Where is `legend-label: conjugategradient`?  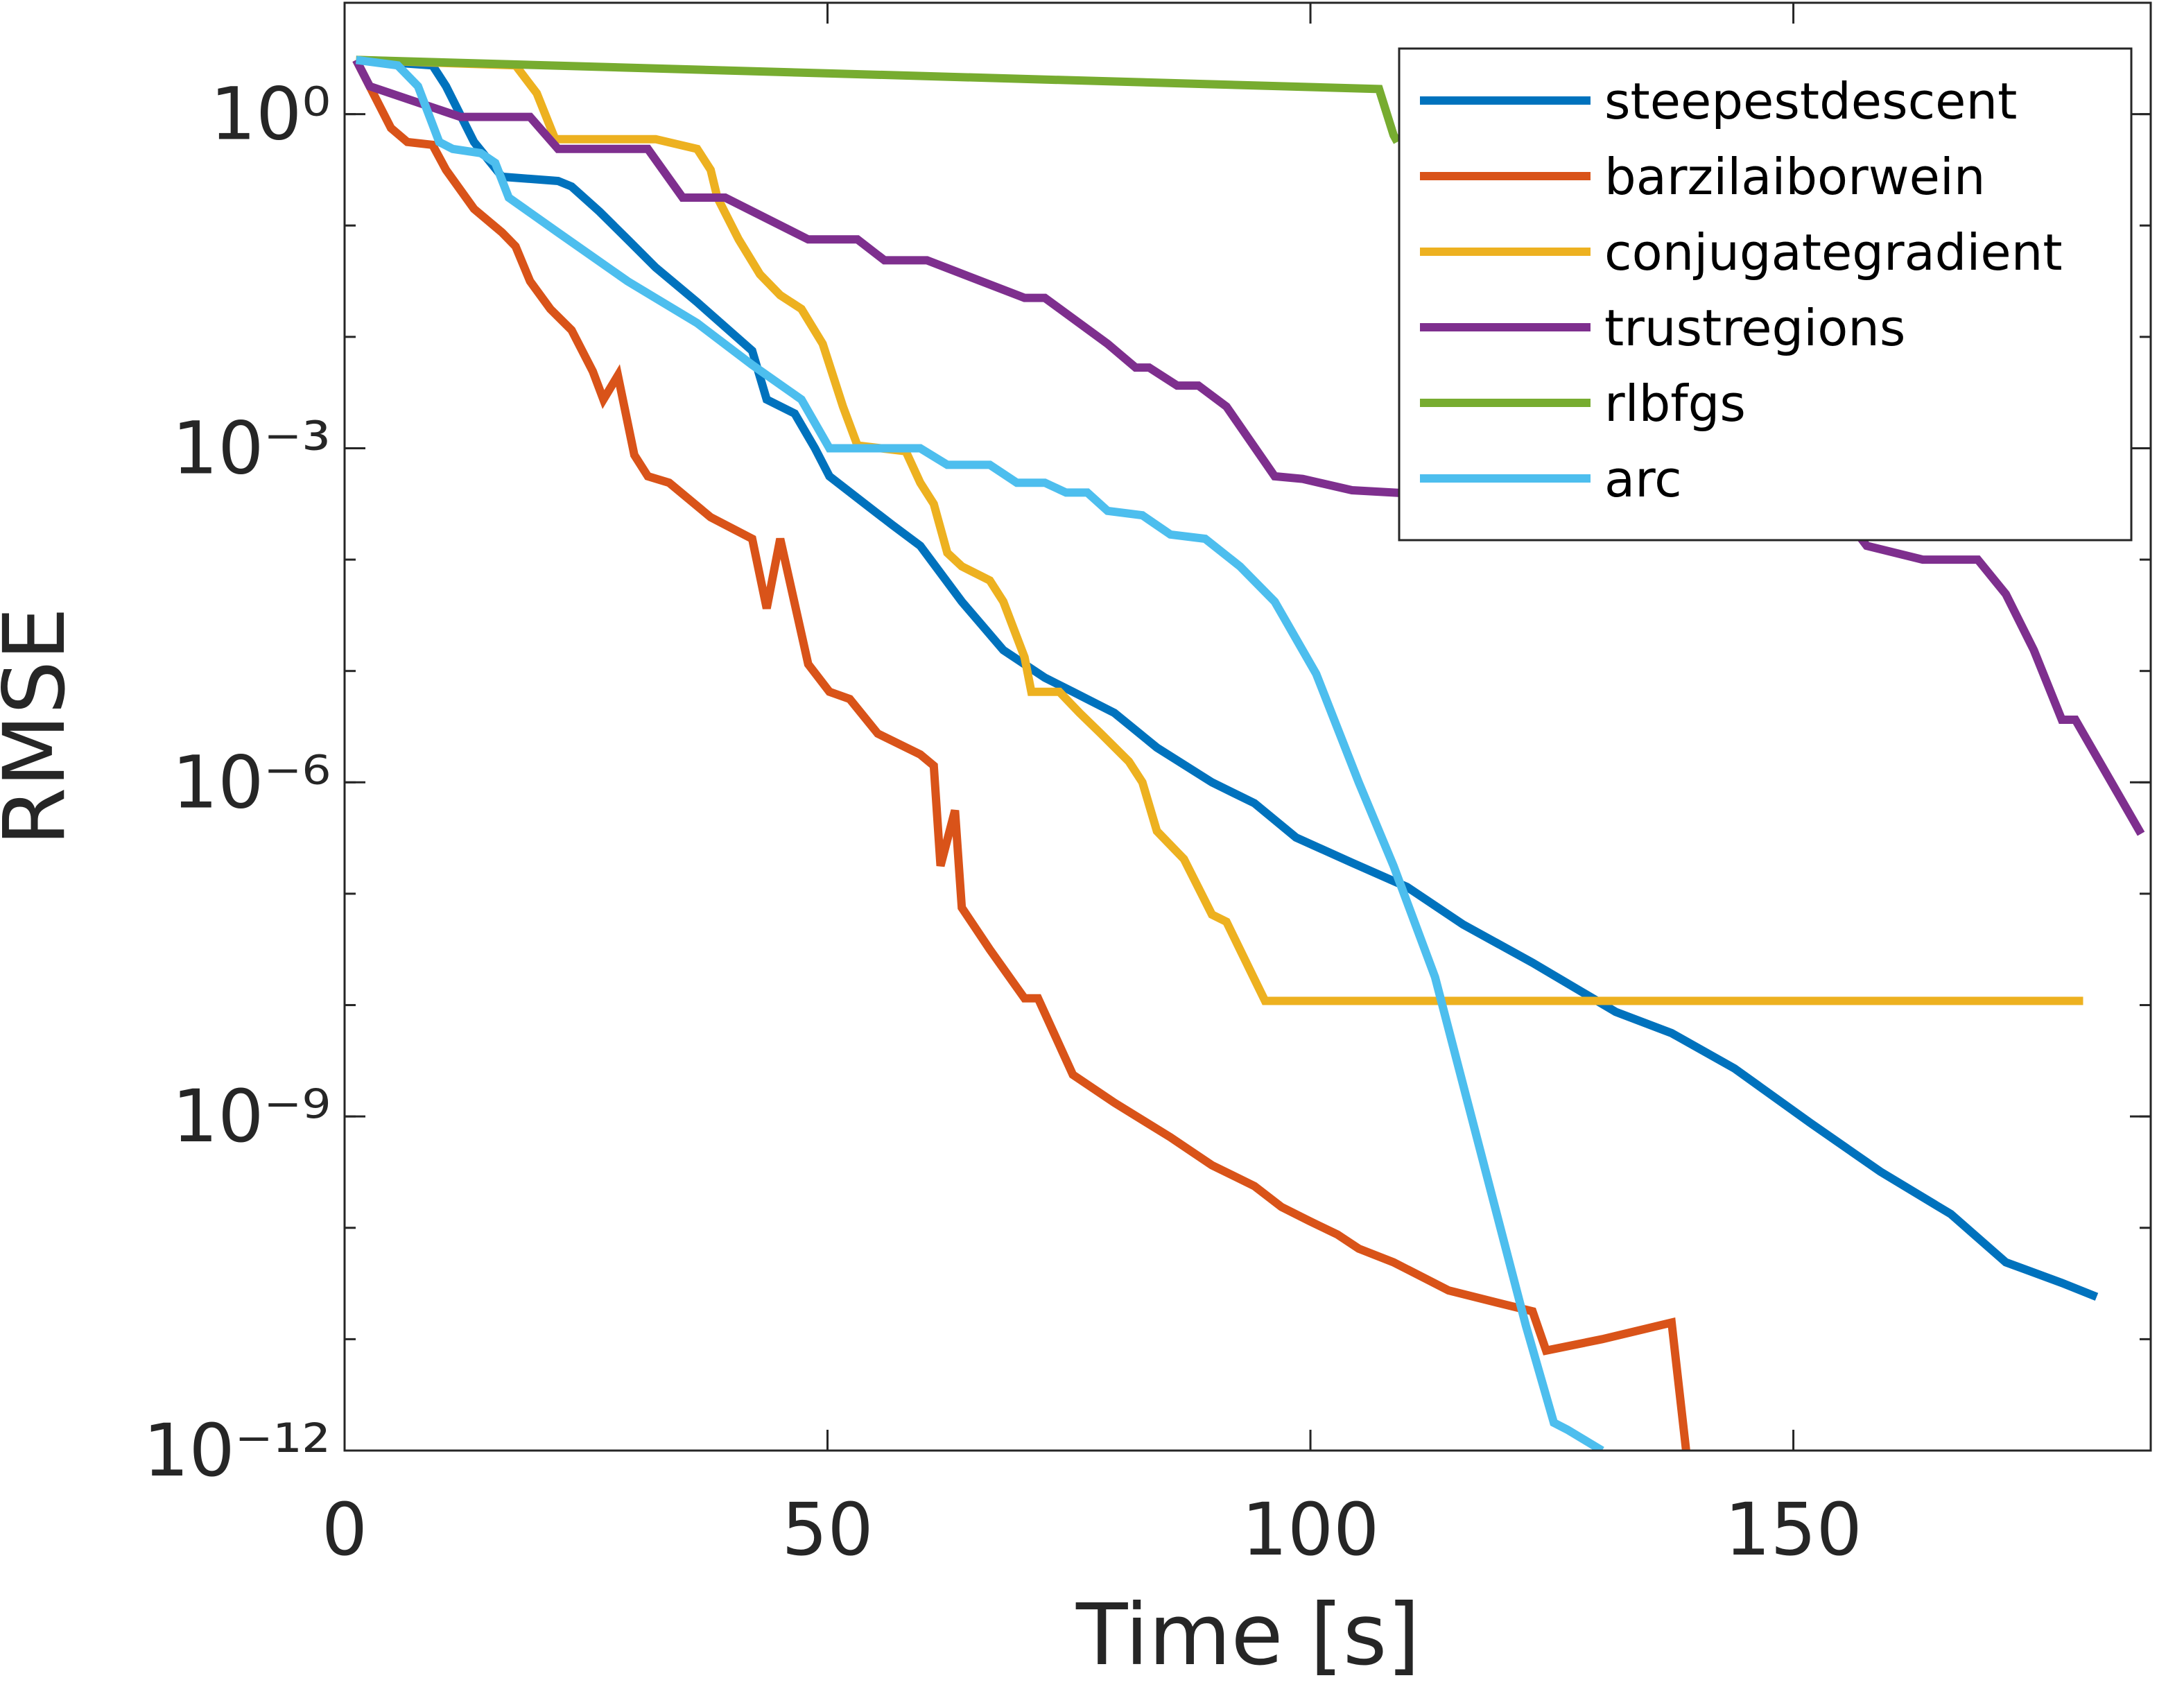
legend-label: conjugategradient is located at coordinates (1833, 252).